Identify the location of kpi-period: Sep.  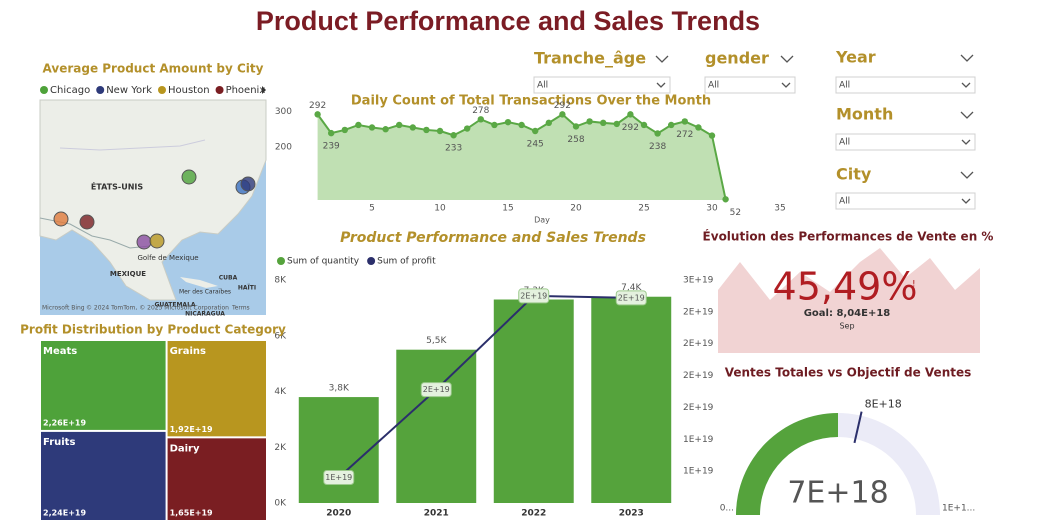
(846, 326).